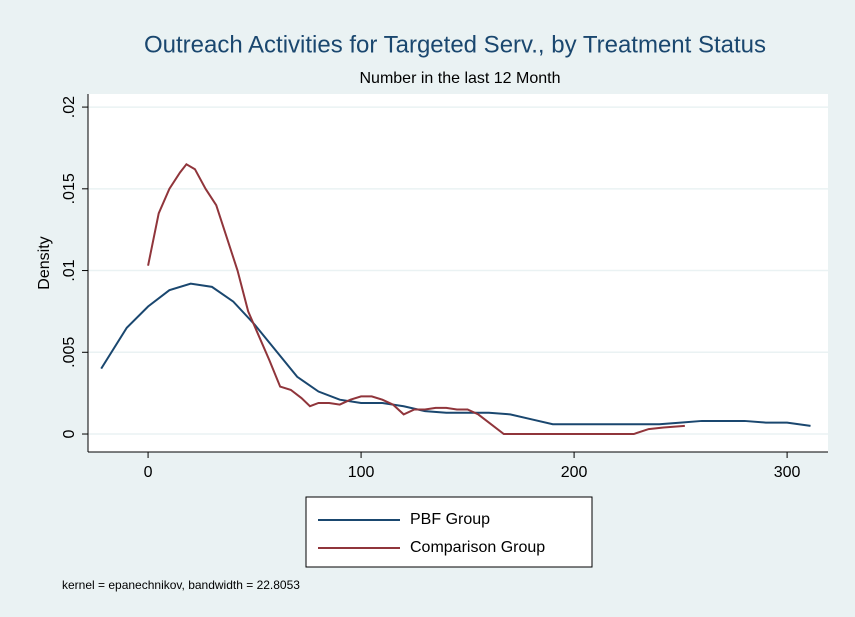 This screenshot has height=617, width=855. Describe the element at coordinates (69, 107) in the screenshot. I see `y-tick-label: .02` at that location.